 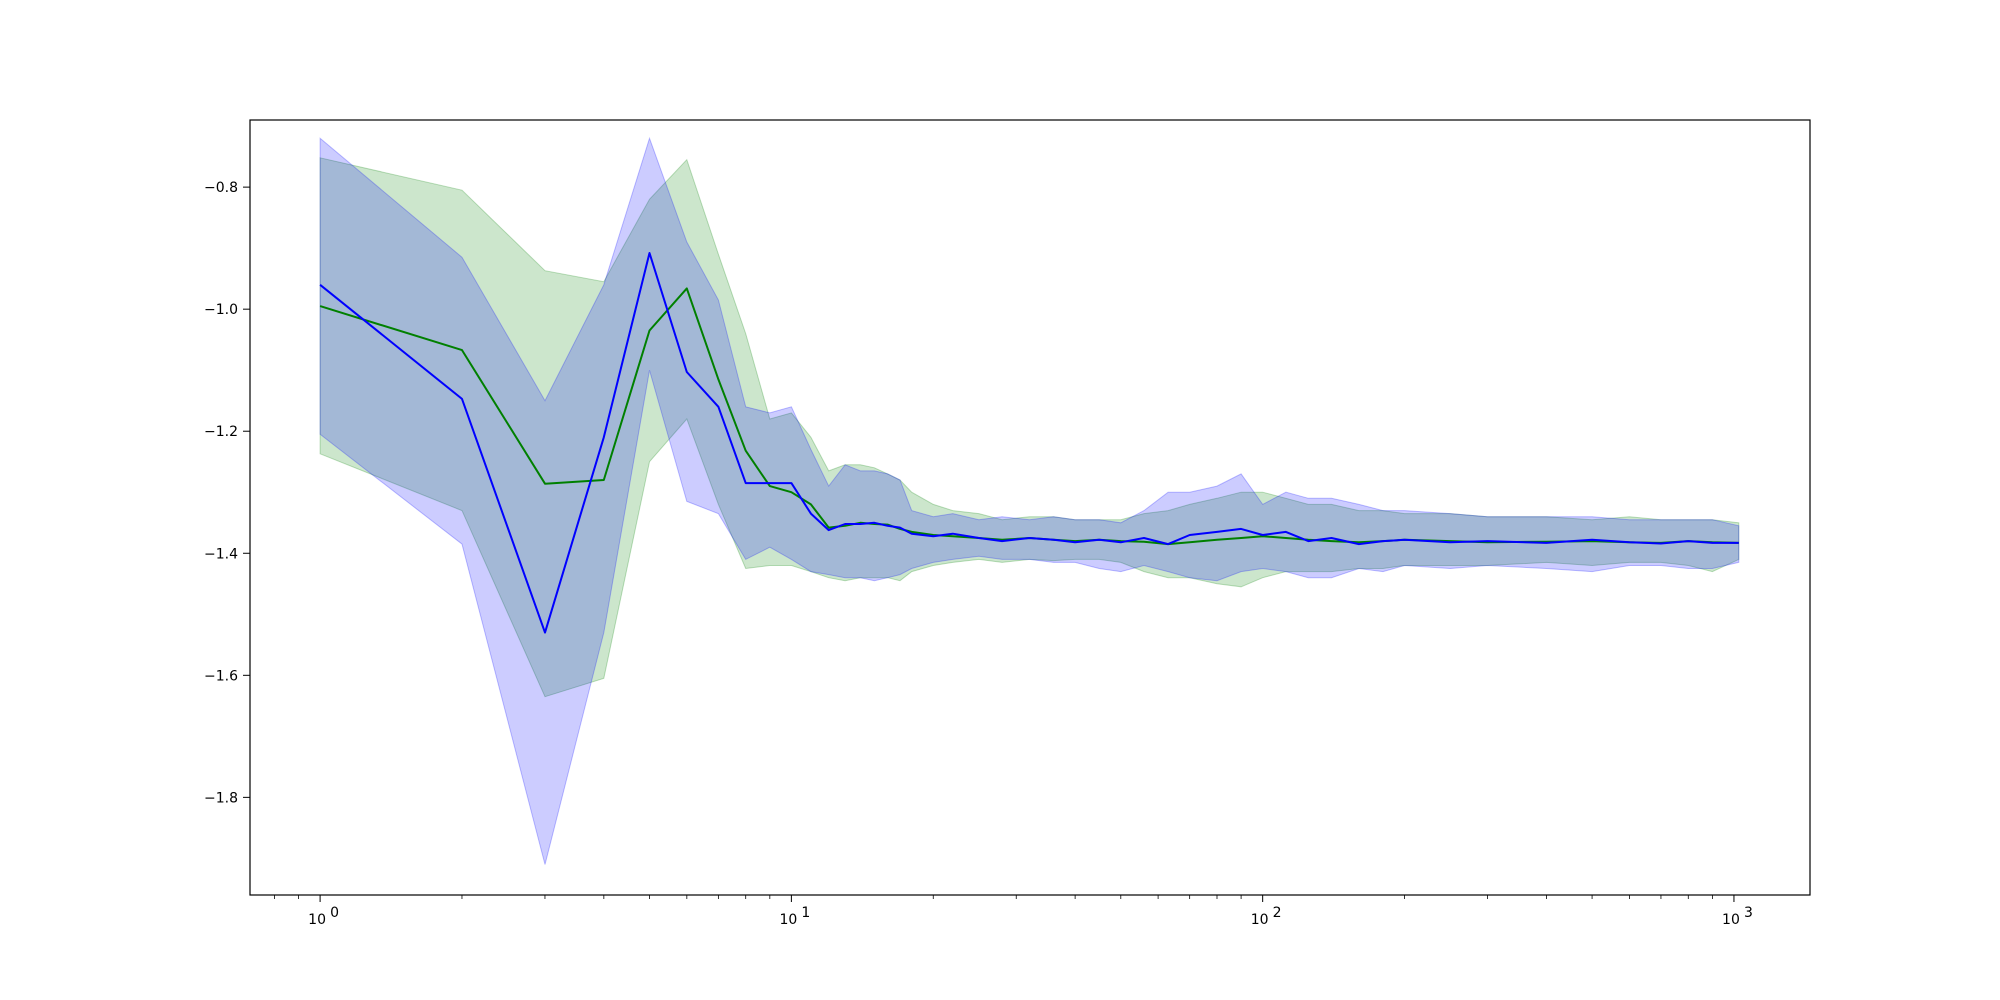 What do you see at coordinates (221, 188) in the screenshot?
I see `y-tick-label: −0.8` at bounding box center [221, 188].